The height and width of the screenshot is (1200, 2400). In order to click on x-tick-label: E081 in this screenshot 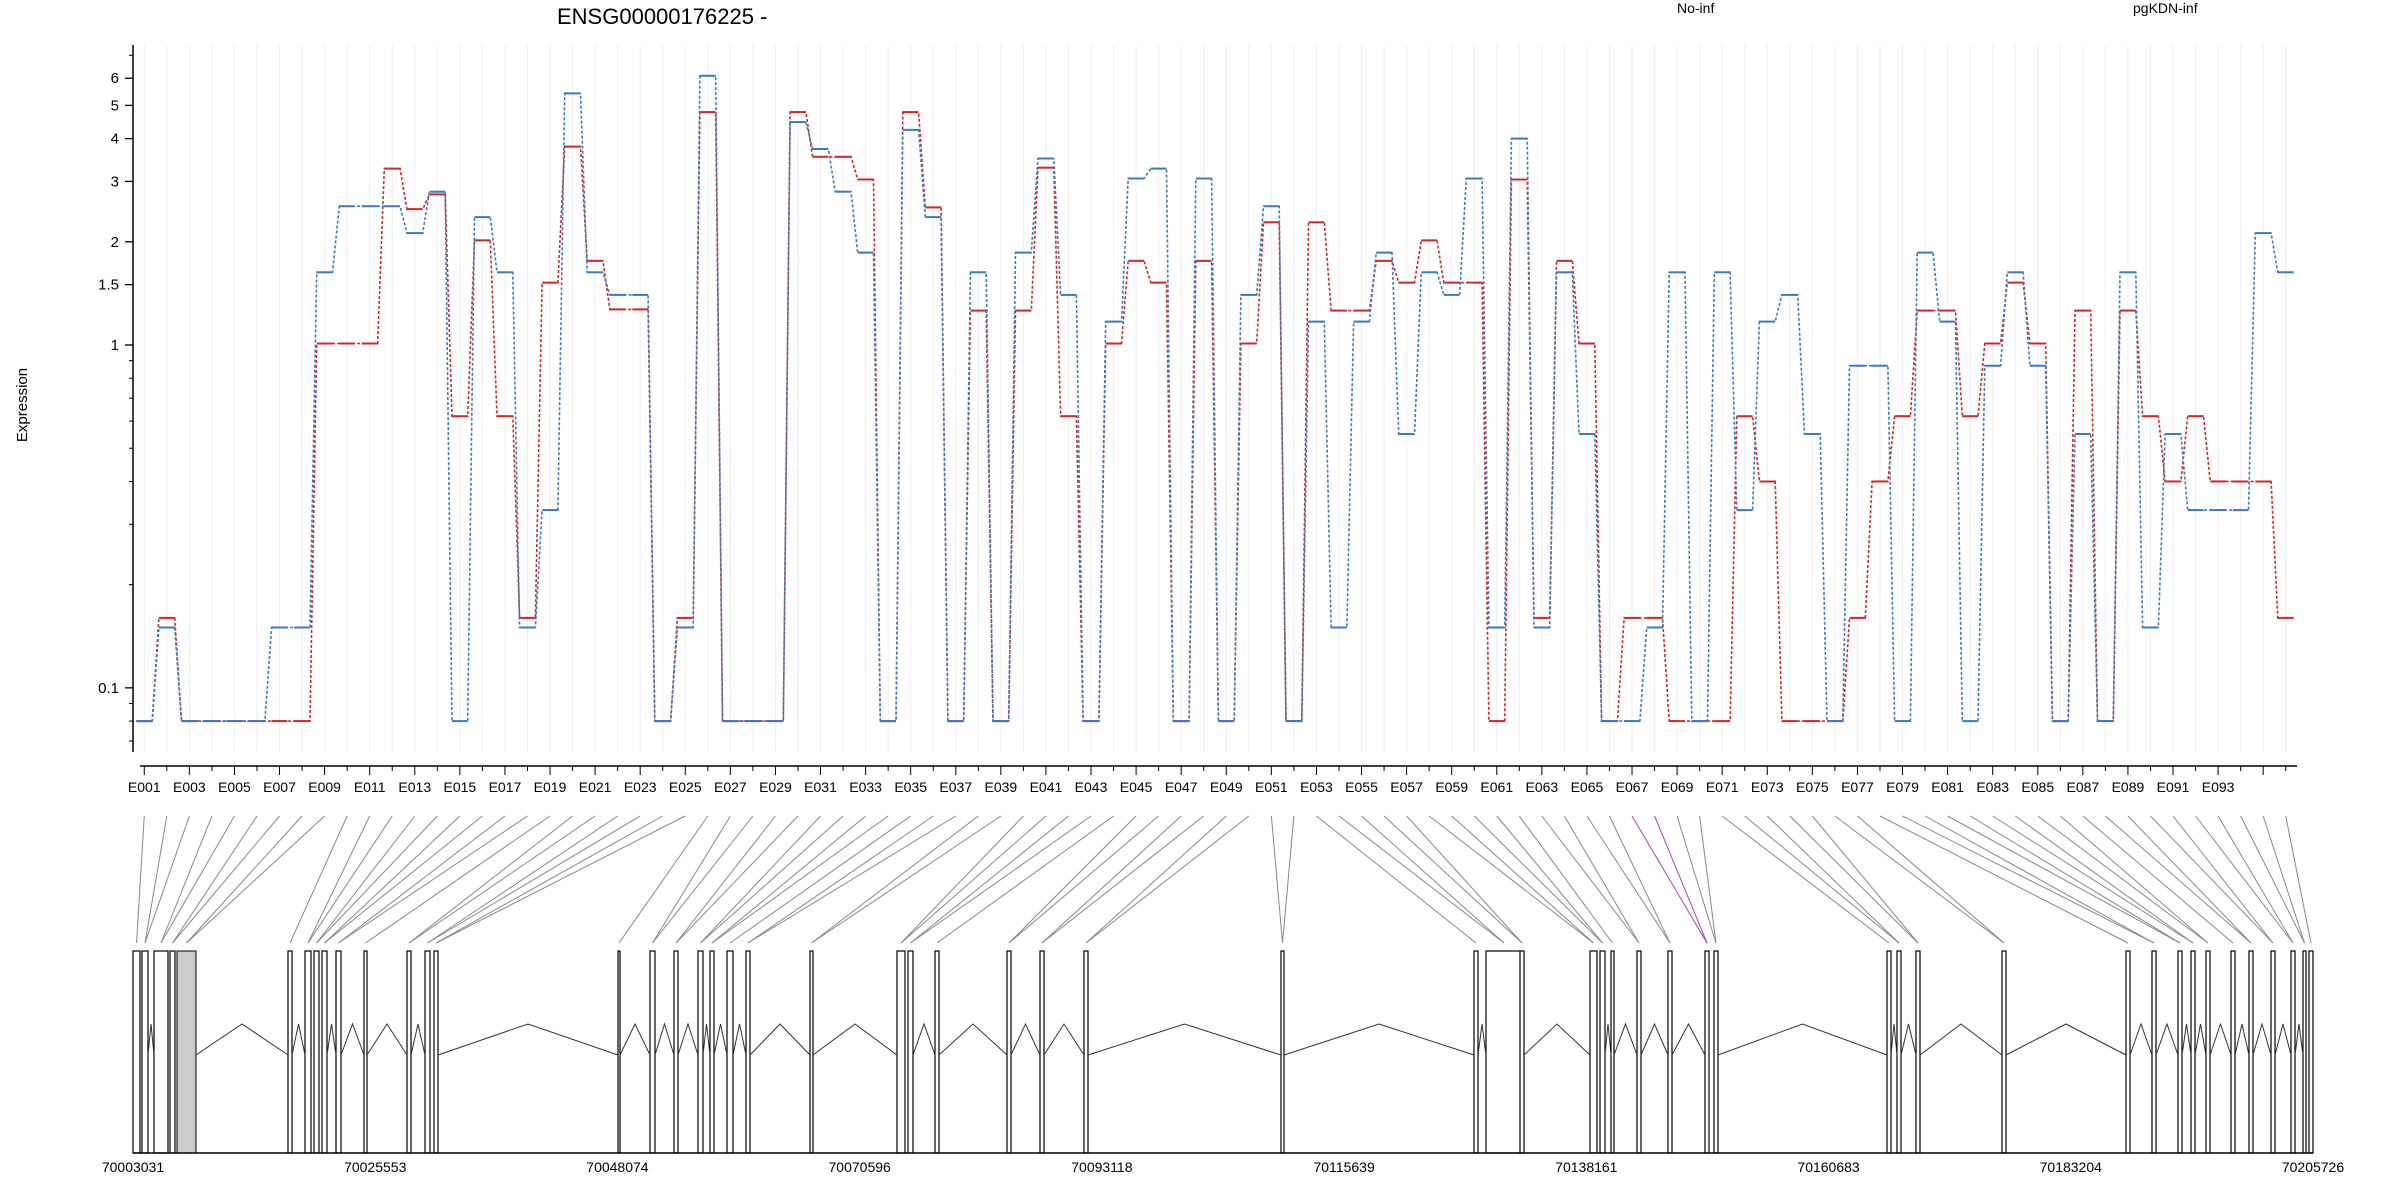, I will do `click(1947, 787)`.